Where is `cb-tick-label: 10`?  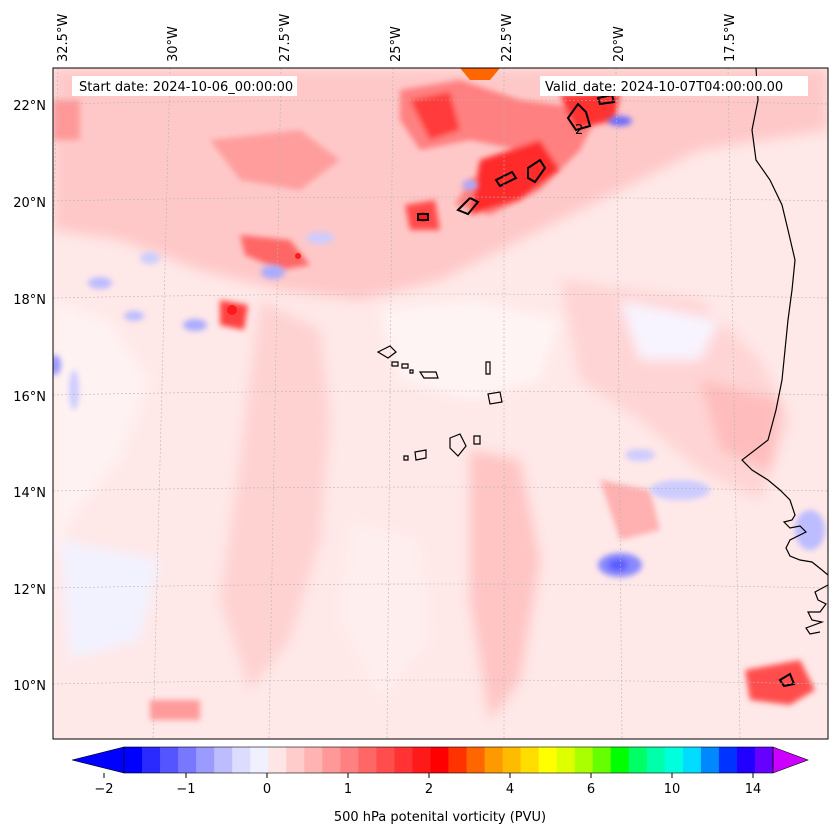
cb-tick-label: 10 is located at coordinates (672, 789).